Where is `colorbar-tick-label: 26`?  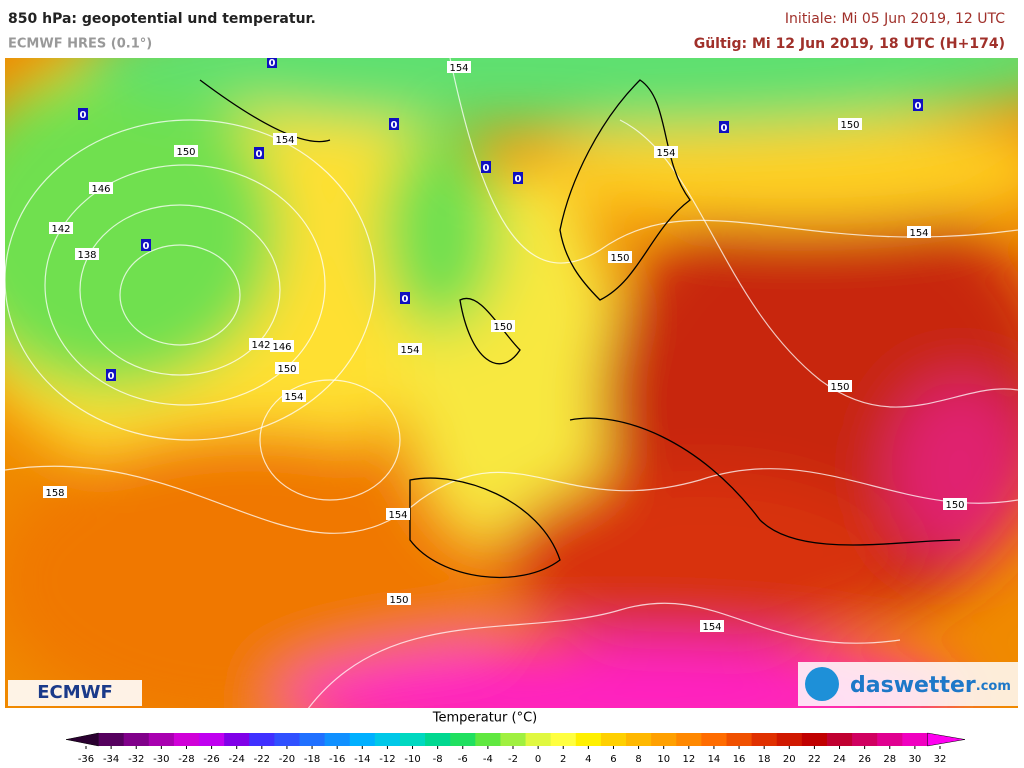 colorbar-tick-label: 26 is located at coordinates (864, 759).